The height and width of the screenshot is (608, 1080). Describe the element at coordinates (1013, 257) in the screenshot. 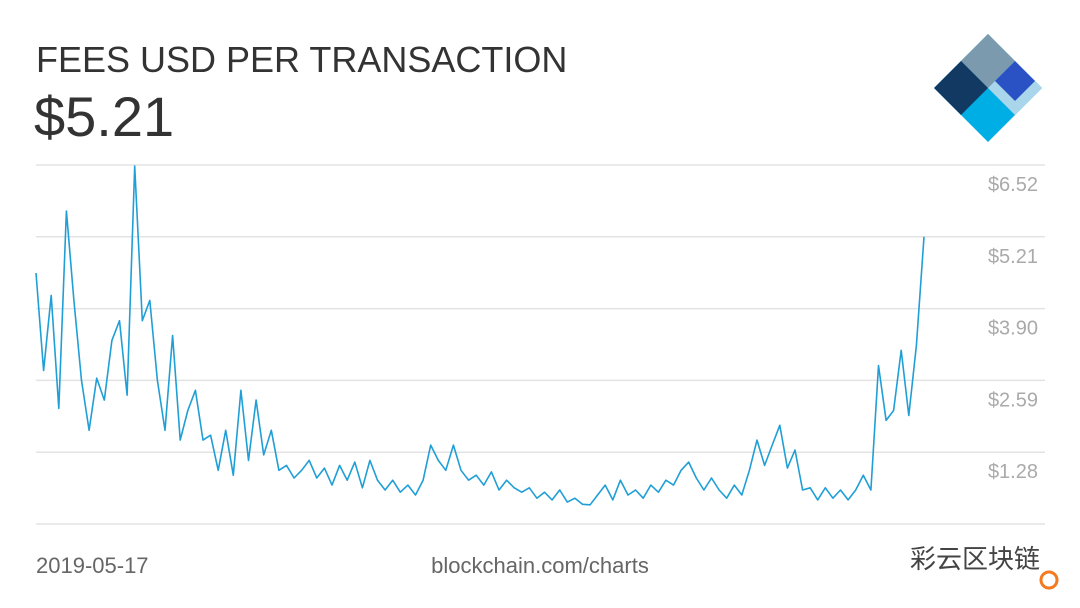

I see `y-tick-label: $5.21` at that location.